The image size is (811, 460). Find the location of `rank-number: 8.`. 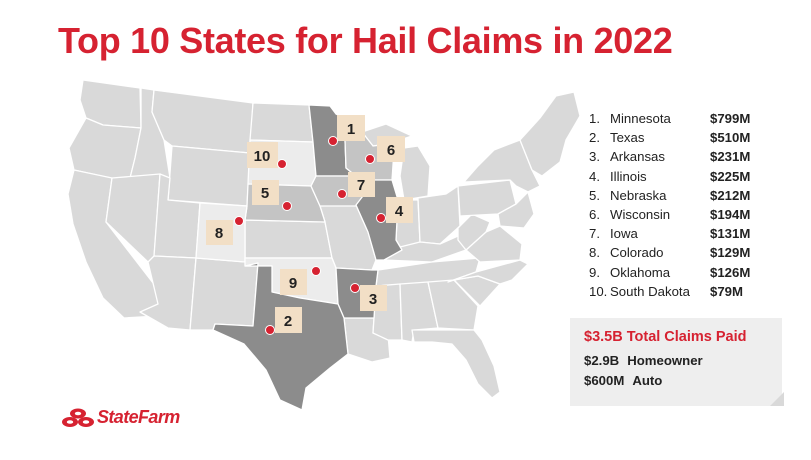

rank-number: 8. is located at coordinates (594, 253).